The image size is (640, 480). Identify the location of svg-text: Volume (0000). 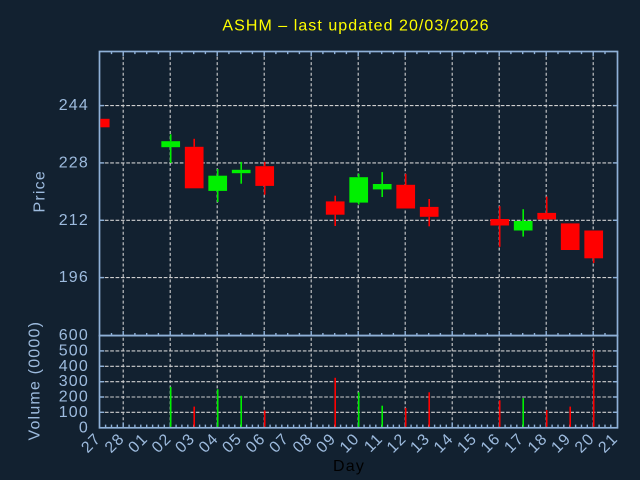
(35, 381).